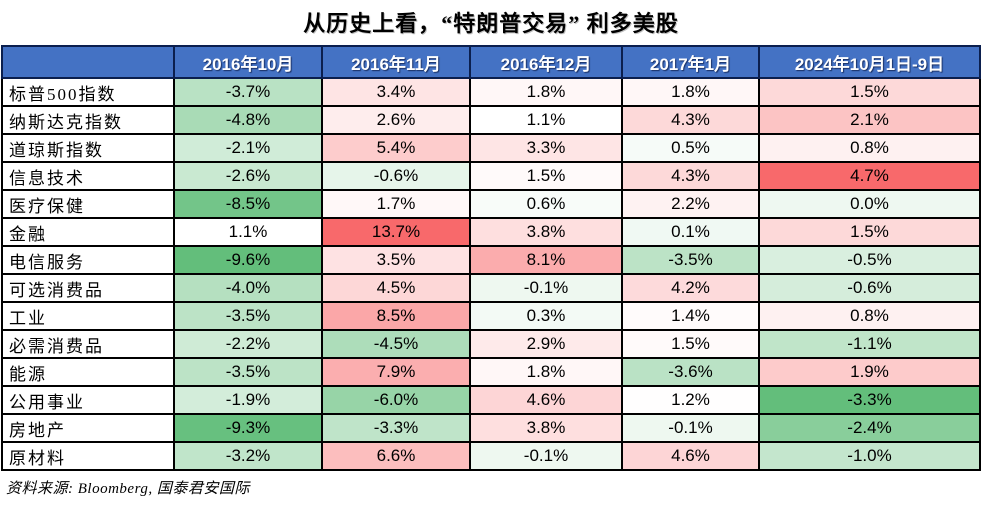 This screenshot has height=528, width=982. I want to click on cell-value: -2.6%, so click(248, 176).